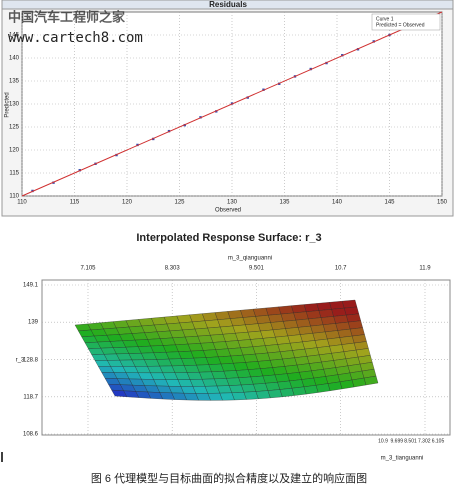 The width and height of the screenshot is (459, 495). What do you see at coordinates (383, 441) in the screenshot?
I see `z-tick-label: 10.9` at bounding box center [383, 441].